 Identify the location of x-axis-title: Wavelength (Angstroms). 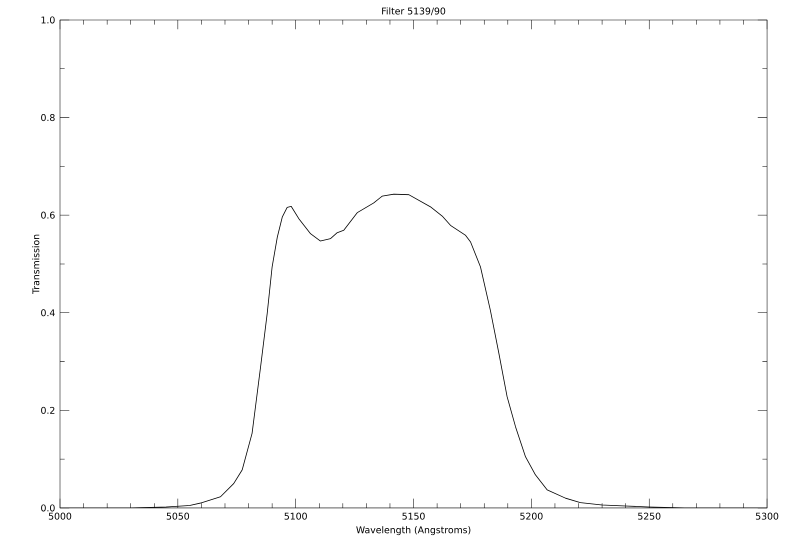
(413, 531).